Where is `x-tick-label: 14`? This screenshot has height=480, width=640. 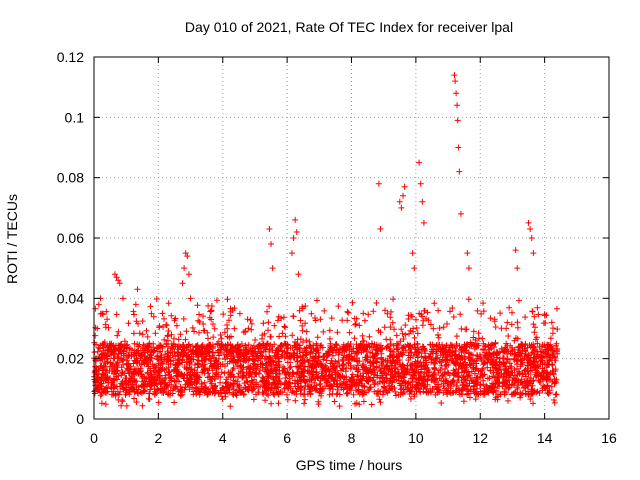 x-tick-label: 14 is located at coordinates (545, 438).